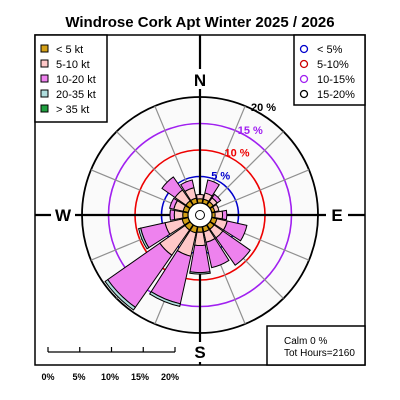 The height and width of the screenshot is (400, 400). Describe the element at coordinates (178, 215) in the screenshot. I see `bar-w-bin1` at that location.